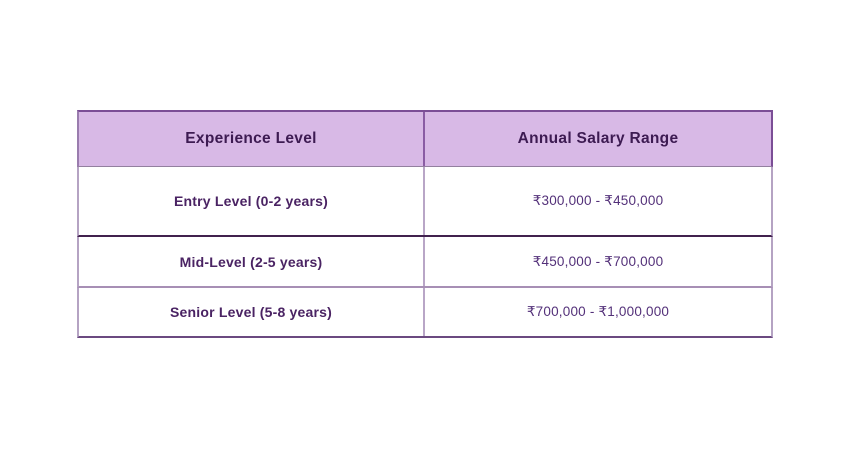 This screenshot has width=850, height=450. I want to click on cell-mid-level: Mid-Level (2-5 years), so click(252, 261).